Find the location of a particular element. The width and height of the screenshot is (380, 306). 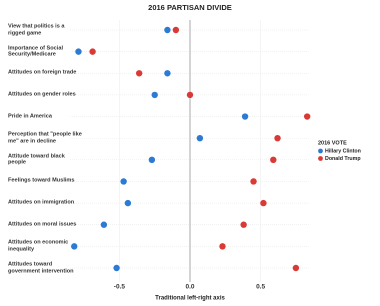

category-label: View that politics is a rigged game is located at coordinates (36, 29).